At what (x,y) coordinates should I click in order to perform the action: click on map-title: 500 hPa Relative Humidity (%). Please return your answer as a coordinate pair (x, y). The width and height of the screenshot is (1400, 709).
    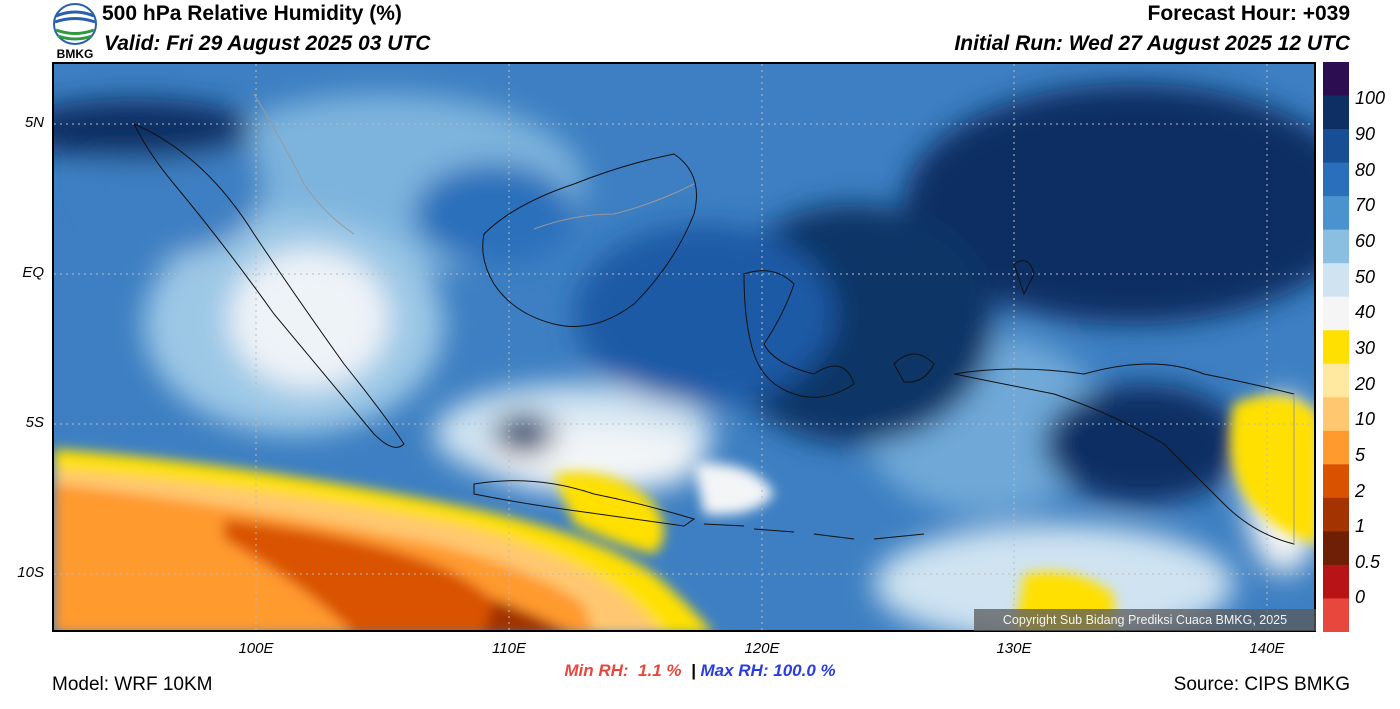
    Looking at the image, I should click on (252, 13).